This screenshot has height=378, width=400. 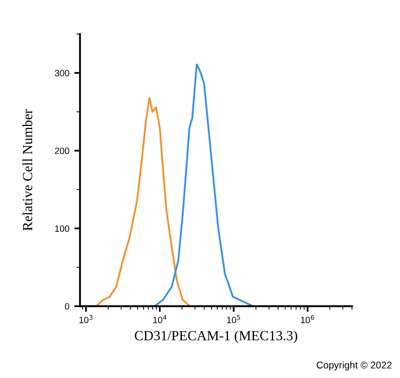 I want to click on y-tick-label: 100, so click(x=62, y=228).